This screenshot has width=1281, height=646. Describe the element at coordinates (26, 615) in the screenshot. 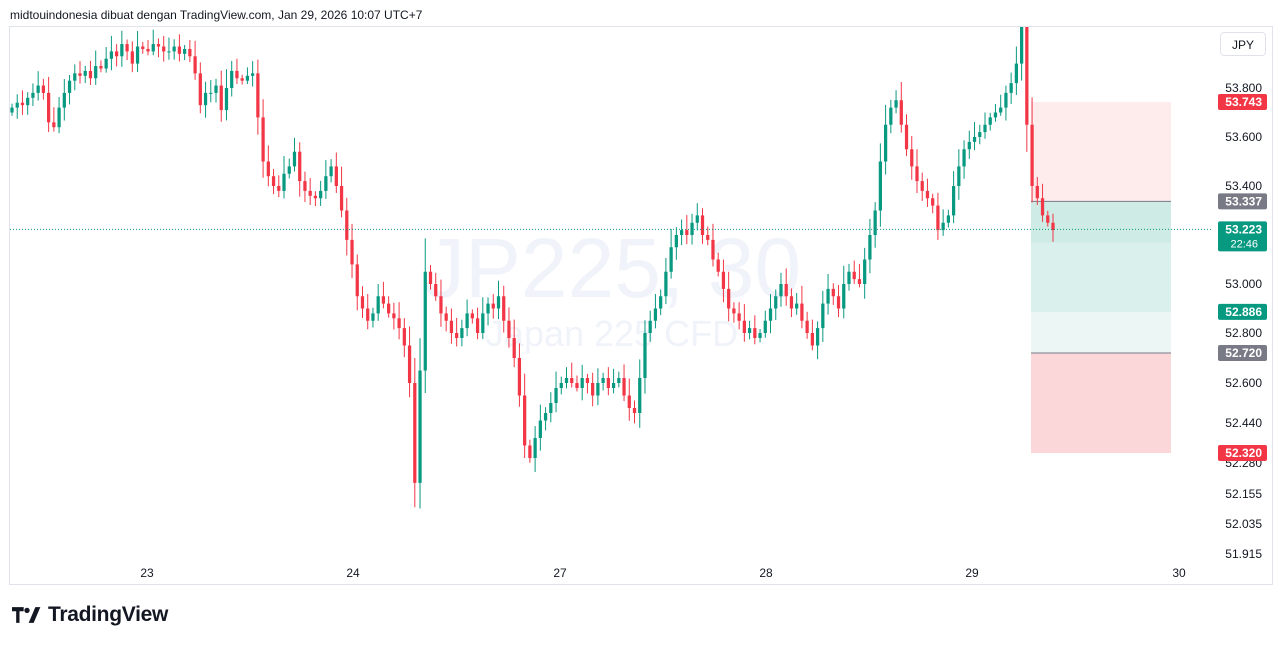

I see `tradingview-logo-icon` at that location.